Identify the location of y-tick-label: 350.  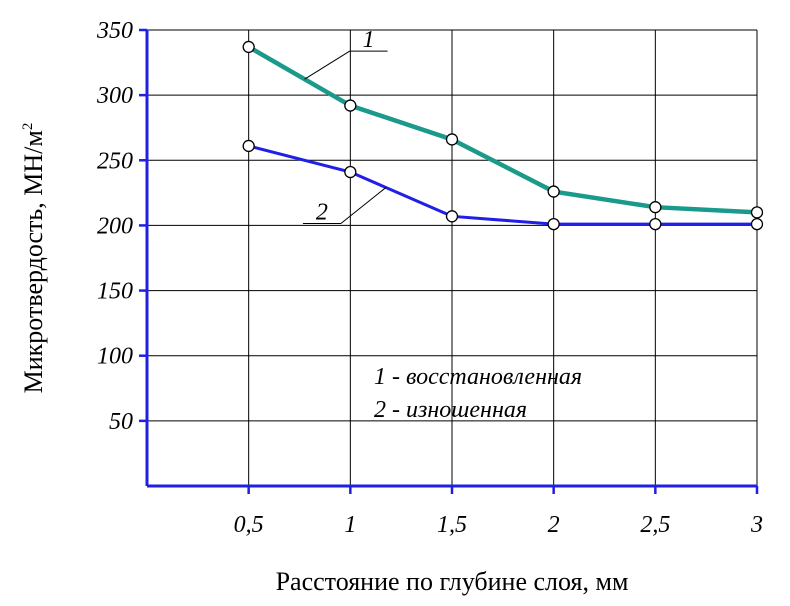
(114, 31).